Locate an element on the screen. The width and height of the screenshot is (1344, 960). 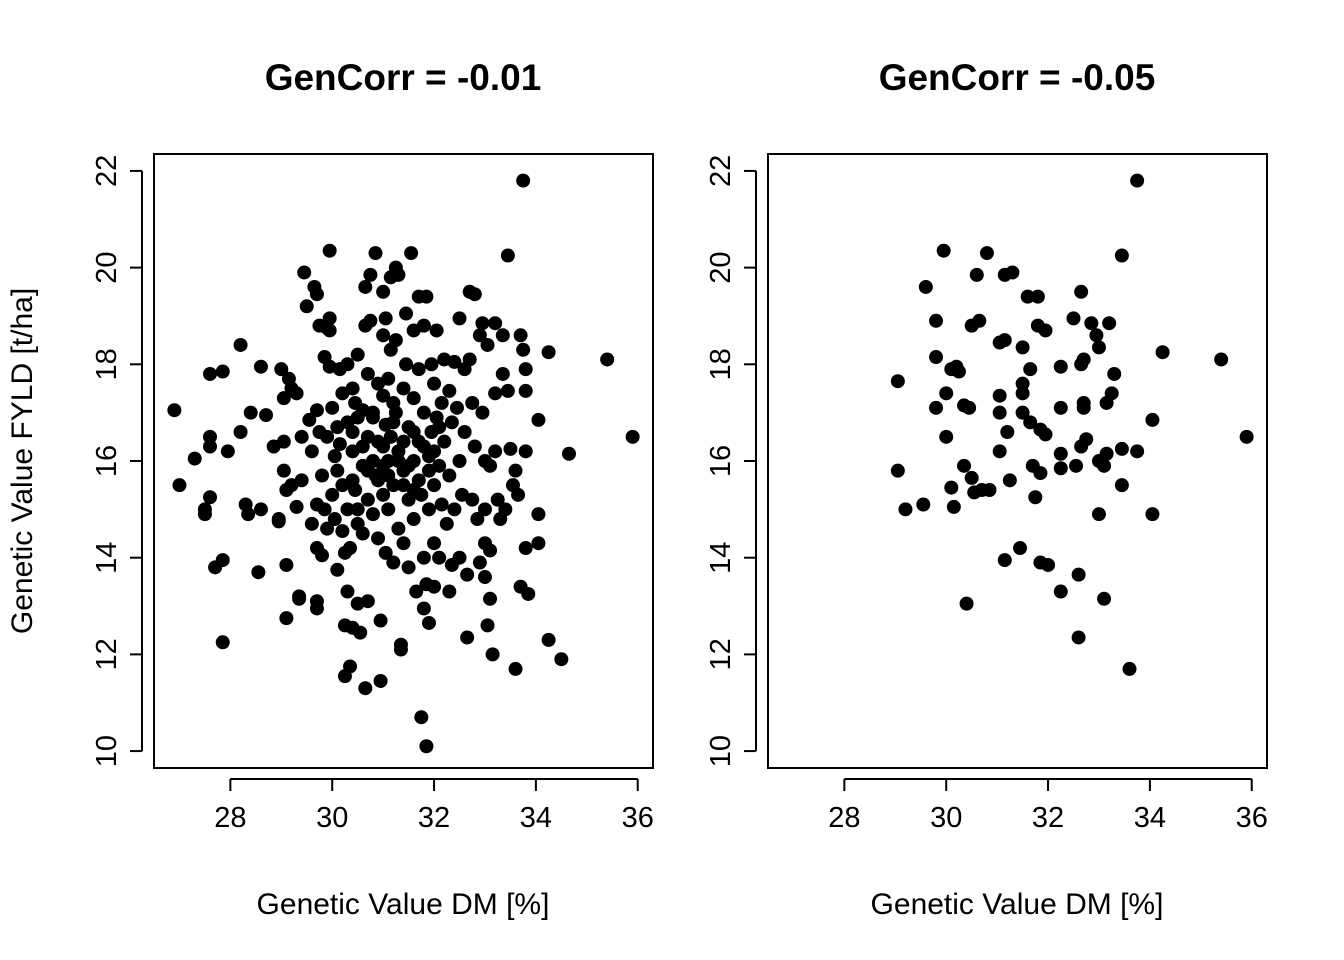
x-tick-label: 28 is located at coordinates (844, 818).